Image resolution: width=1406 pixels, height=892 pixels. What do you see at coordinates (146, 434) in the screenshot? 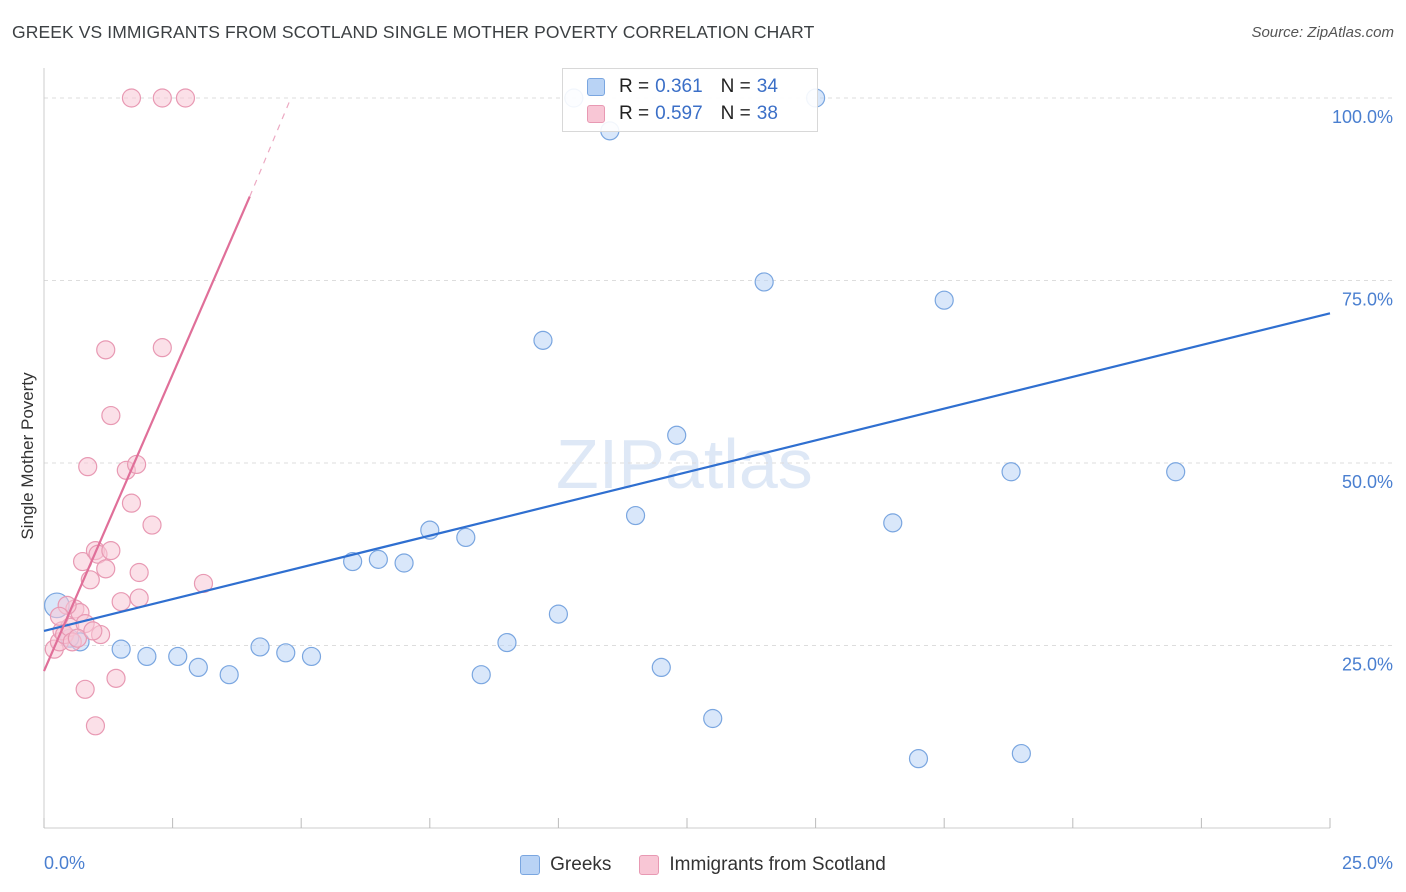
I see `scotland-trend-line` at bounding box center [146, 434].